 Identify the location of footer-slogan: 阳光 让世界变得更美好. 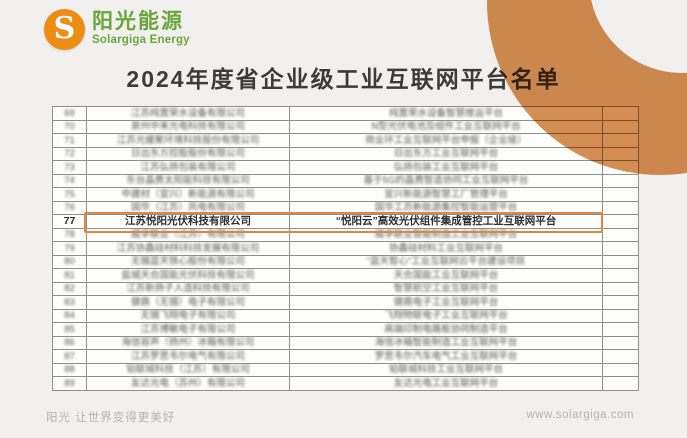
(111, 418).